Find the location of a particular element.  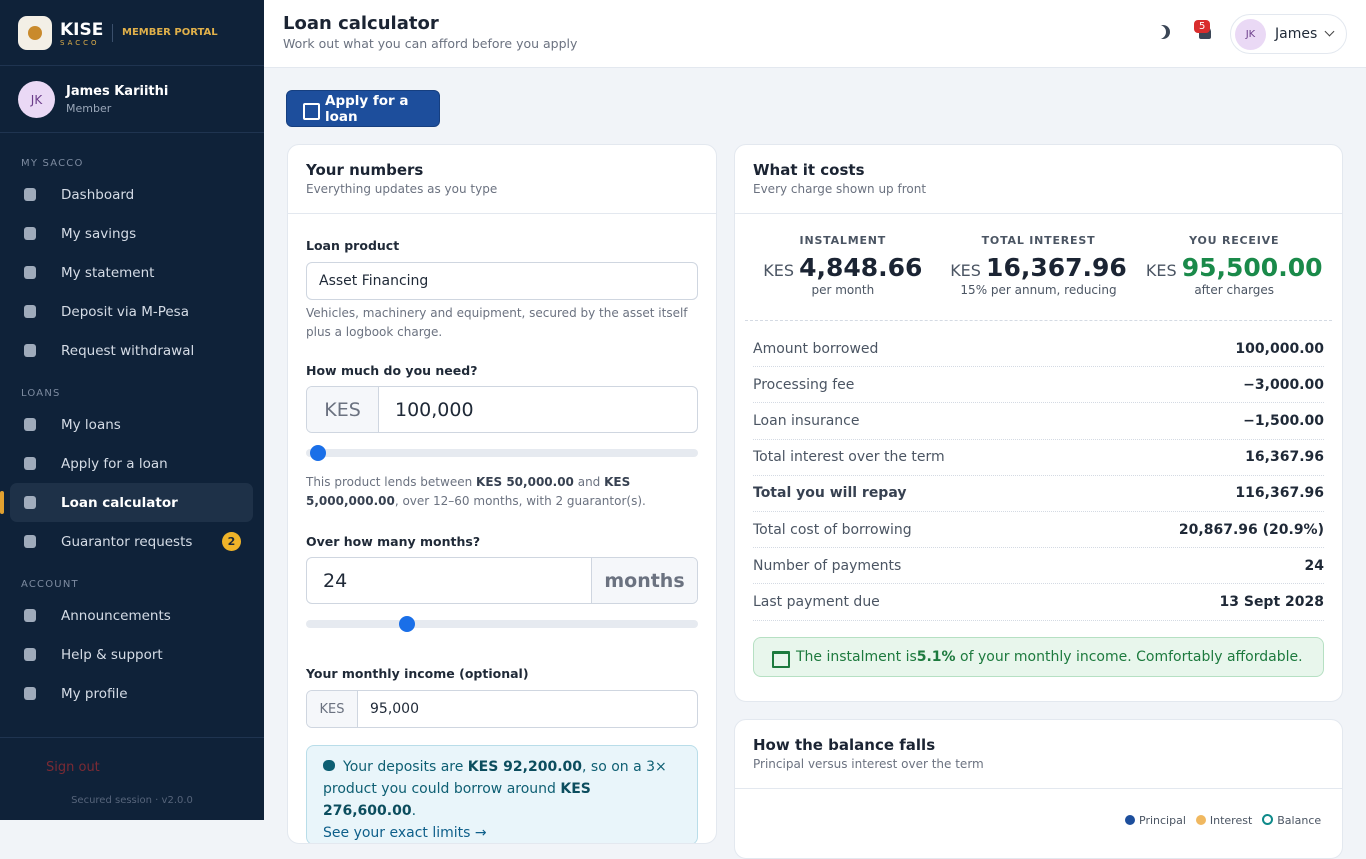

user-name: James is located at coordinates (1296, 34).